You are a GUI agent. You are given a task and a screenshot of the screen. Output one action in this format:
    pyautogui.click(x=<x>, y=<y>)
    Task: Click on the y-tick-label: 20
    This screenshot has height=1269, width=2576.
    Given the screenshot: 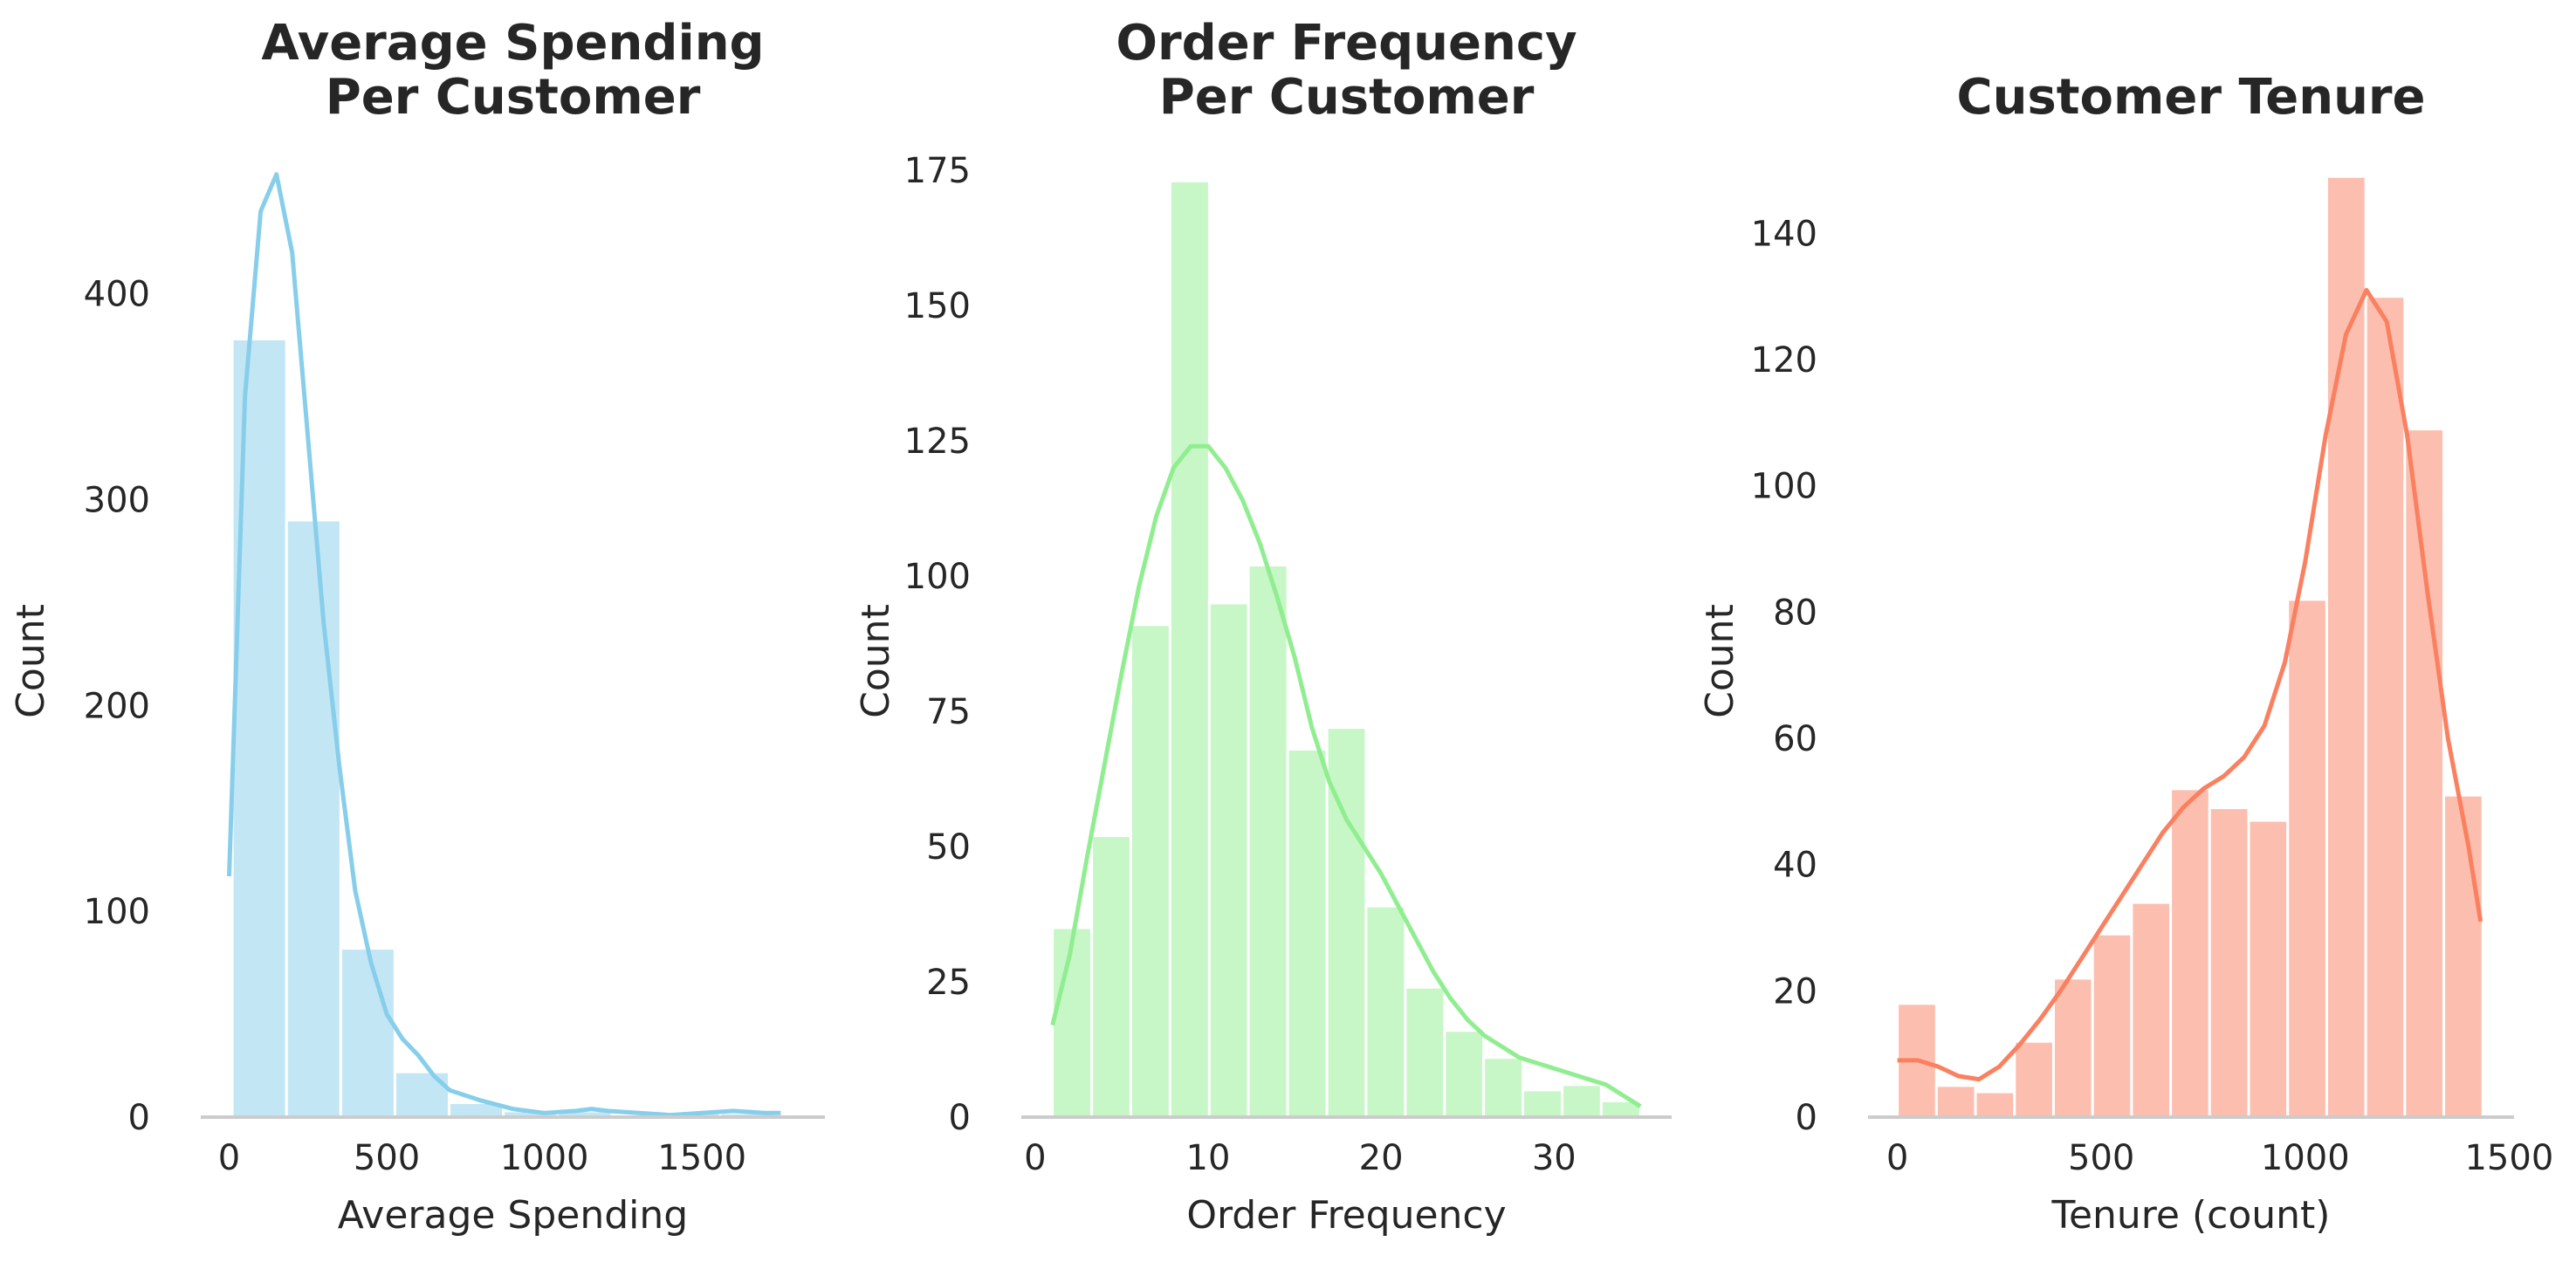 What is the action you would take?
    pyautogui.click(x=1795, y=991)
    